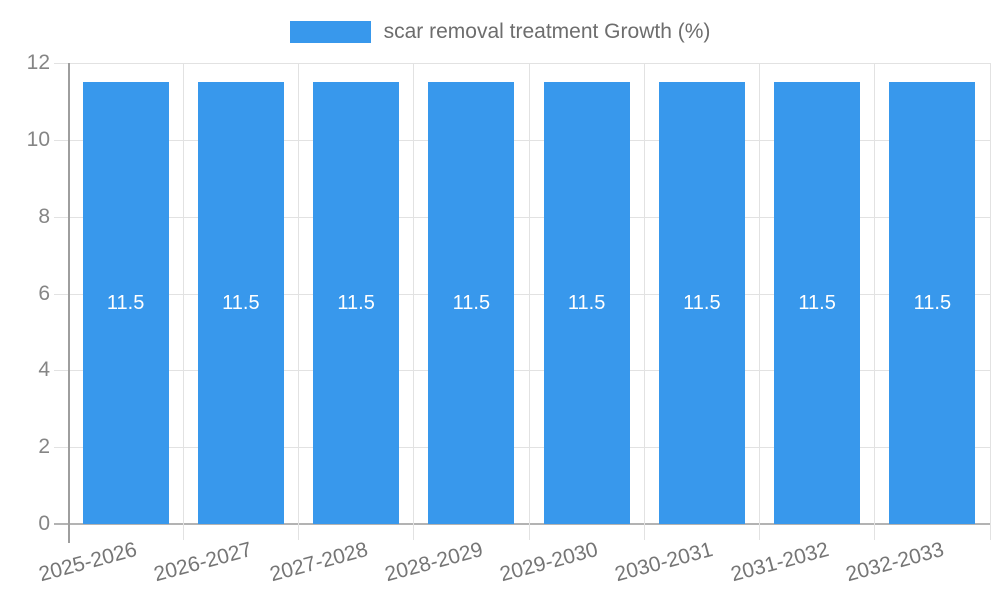 This screenshot has width=1000, height=600. Describe the element at coordinates (38, 62) in the screenshot. I see `y-tick-label-12: 12` at that location.